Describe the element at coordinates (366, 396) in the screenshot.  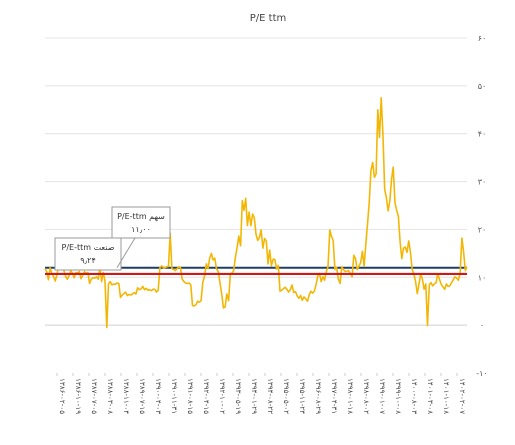
I see `x-tick-label: ۱۳۹۸-۰۸-۰۲` at that location.